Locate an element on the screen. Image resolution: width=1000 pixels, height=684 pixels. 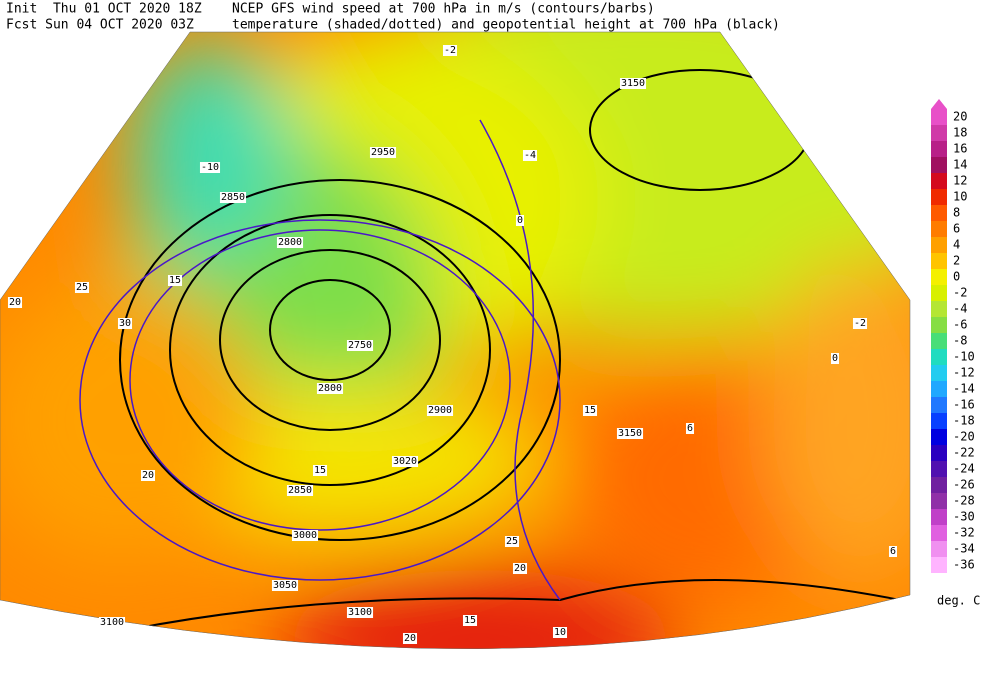
colorbar-arrow is located at coordinates (939, 104).